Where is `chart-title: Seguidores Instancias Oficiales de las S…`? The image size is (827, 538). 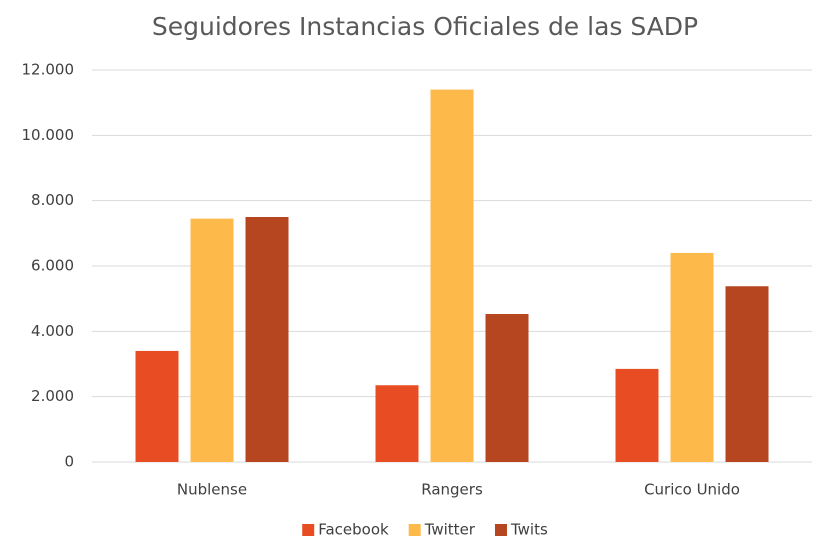
chart-title: Seguidores Instancias Oficiales de las S… is located at coordinates (425, 26).